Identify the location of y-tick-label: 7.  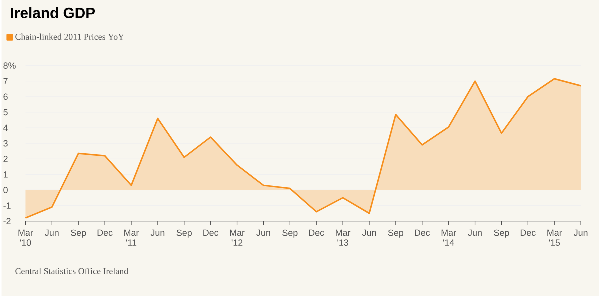
(6, 81).